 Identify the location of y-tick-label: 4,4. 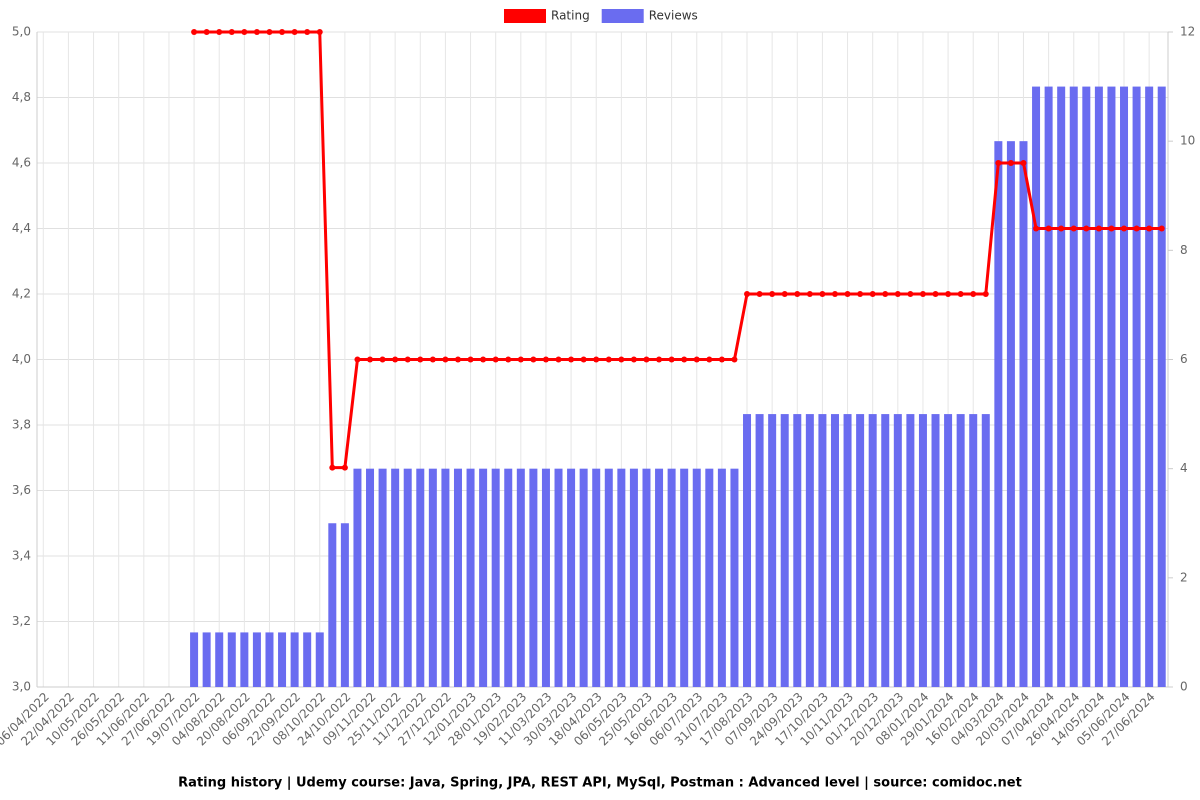
(21, 228).